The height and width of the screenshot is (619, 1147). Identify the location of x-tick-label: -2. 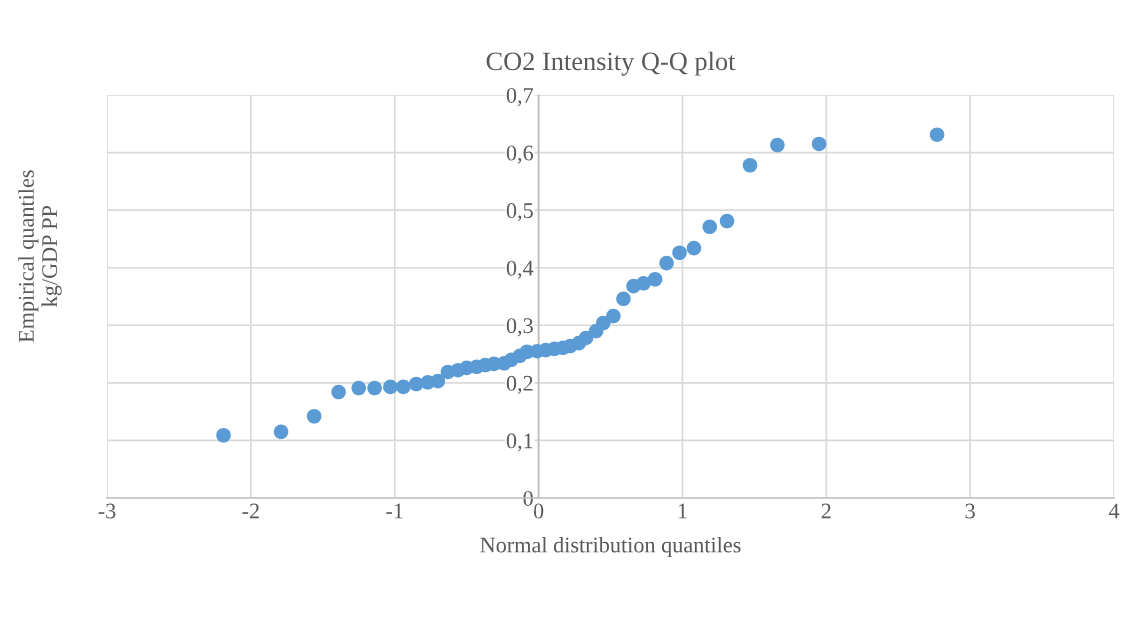
(250, 511).